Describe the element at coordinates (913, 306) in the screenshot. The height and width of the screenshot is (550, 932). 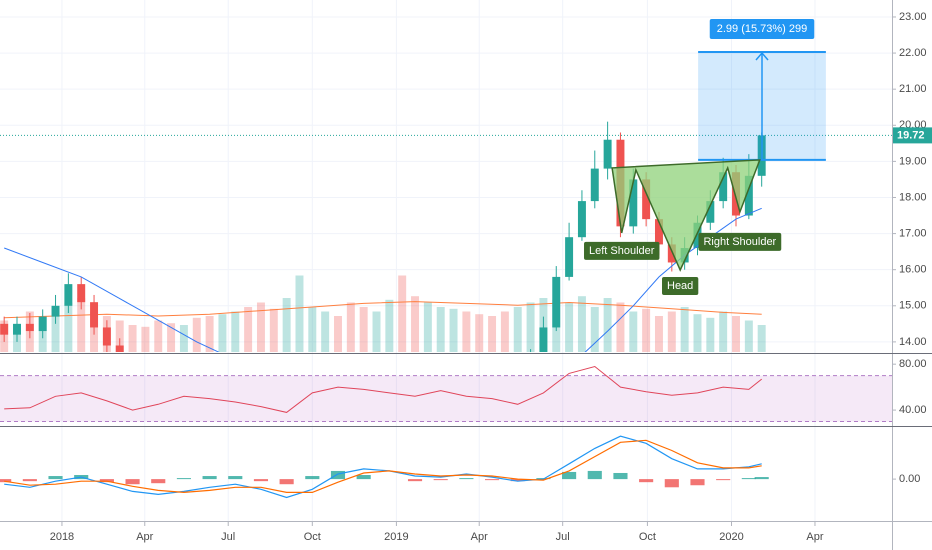
I see `y-tick-label: 15.00` at that location.